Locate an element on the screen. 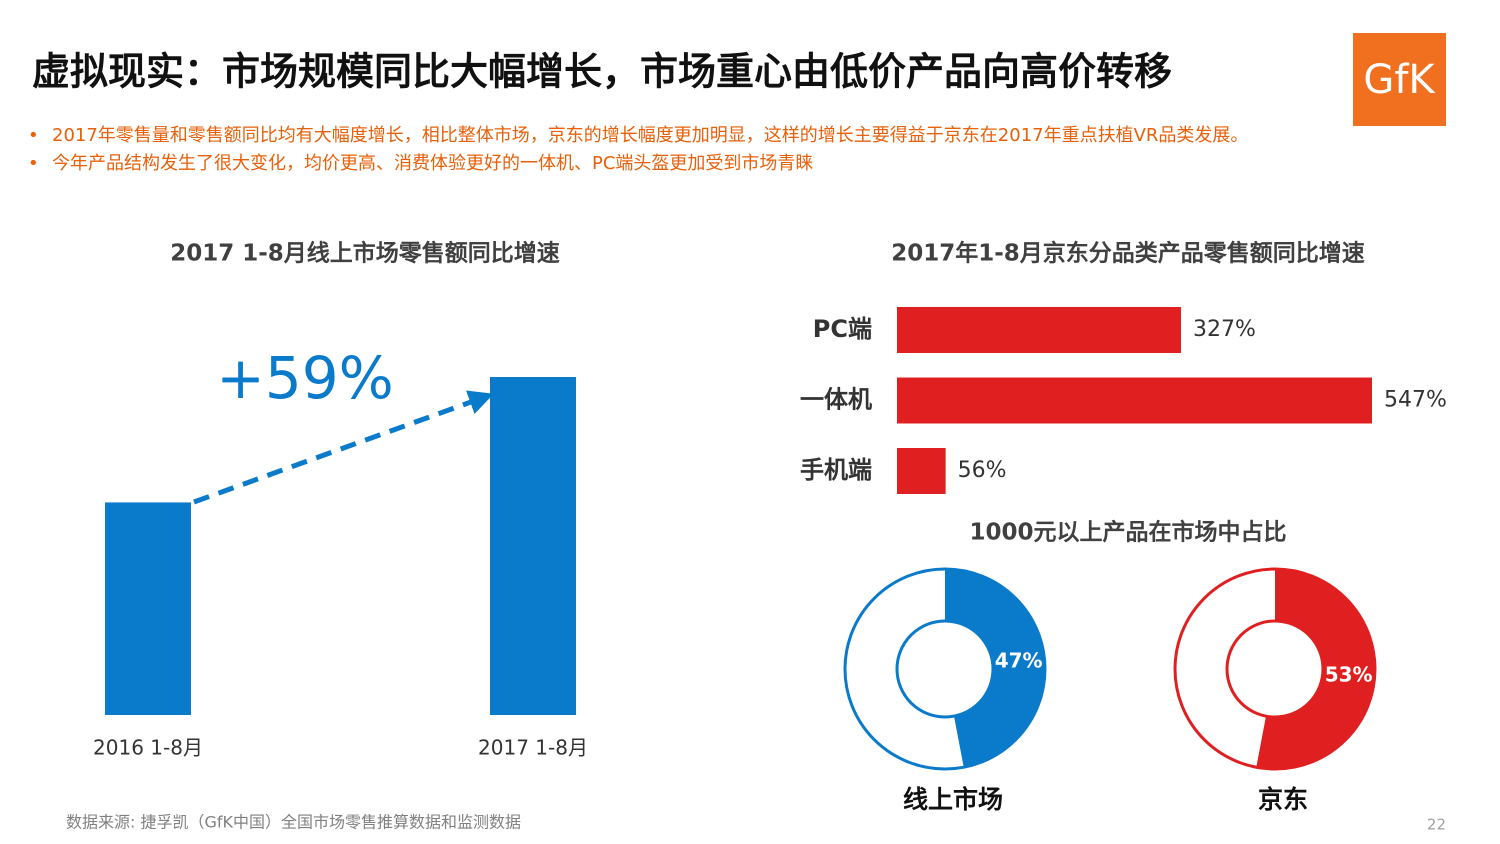  data-label: 47% is located at coordinates (1019, 661).